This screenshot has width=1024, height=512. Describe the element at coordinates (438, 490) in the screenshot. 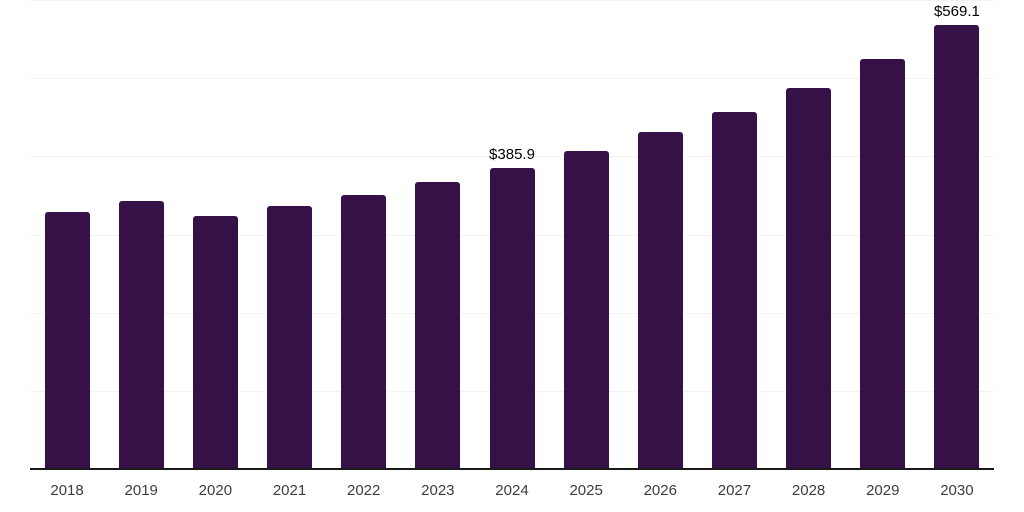

I see `x-tick-label-2023: 2023` at that location.